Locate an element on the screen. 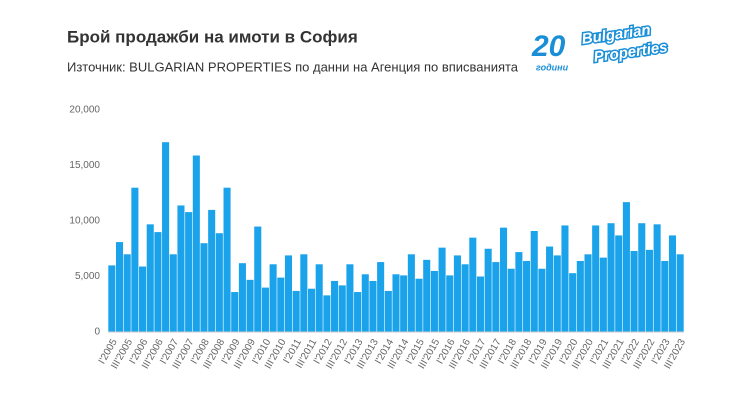 This screenshot has height=416, width=740. logo-number: 20 is located at coordinates (548, 46).